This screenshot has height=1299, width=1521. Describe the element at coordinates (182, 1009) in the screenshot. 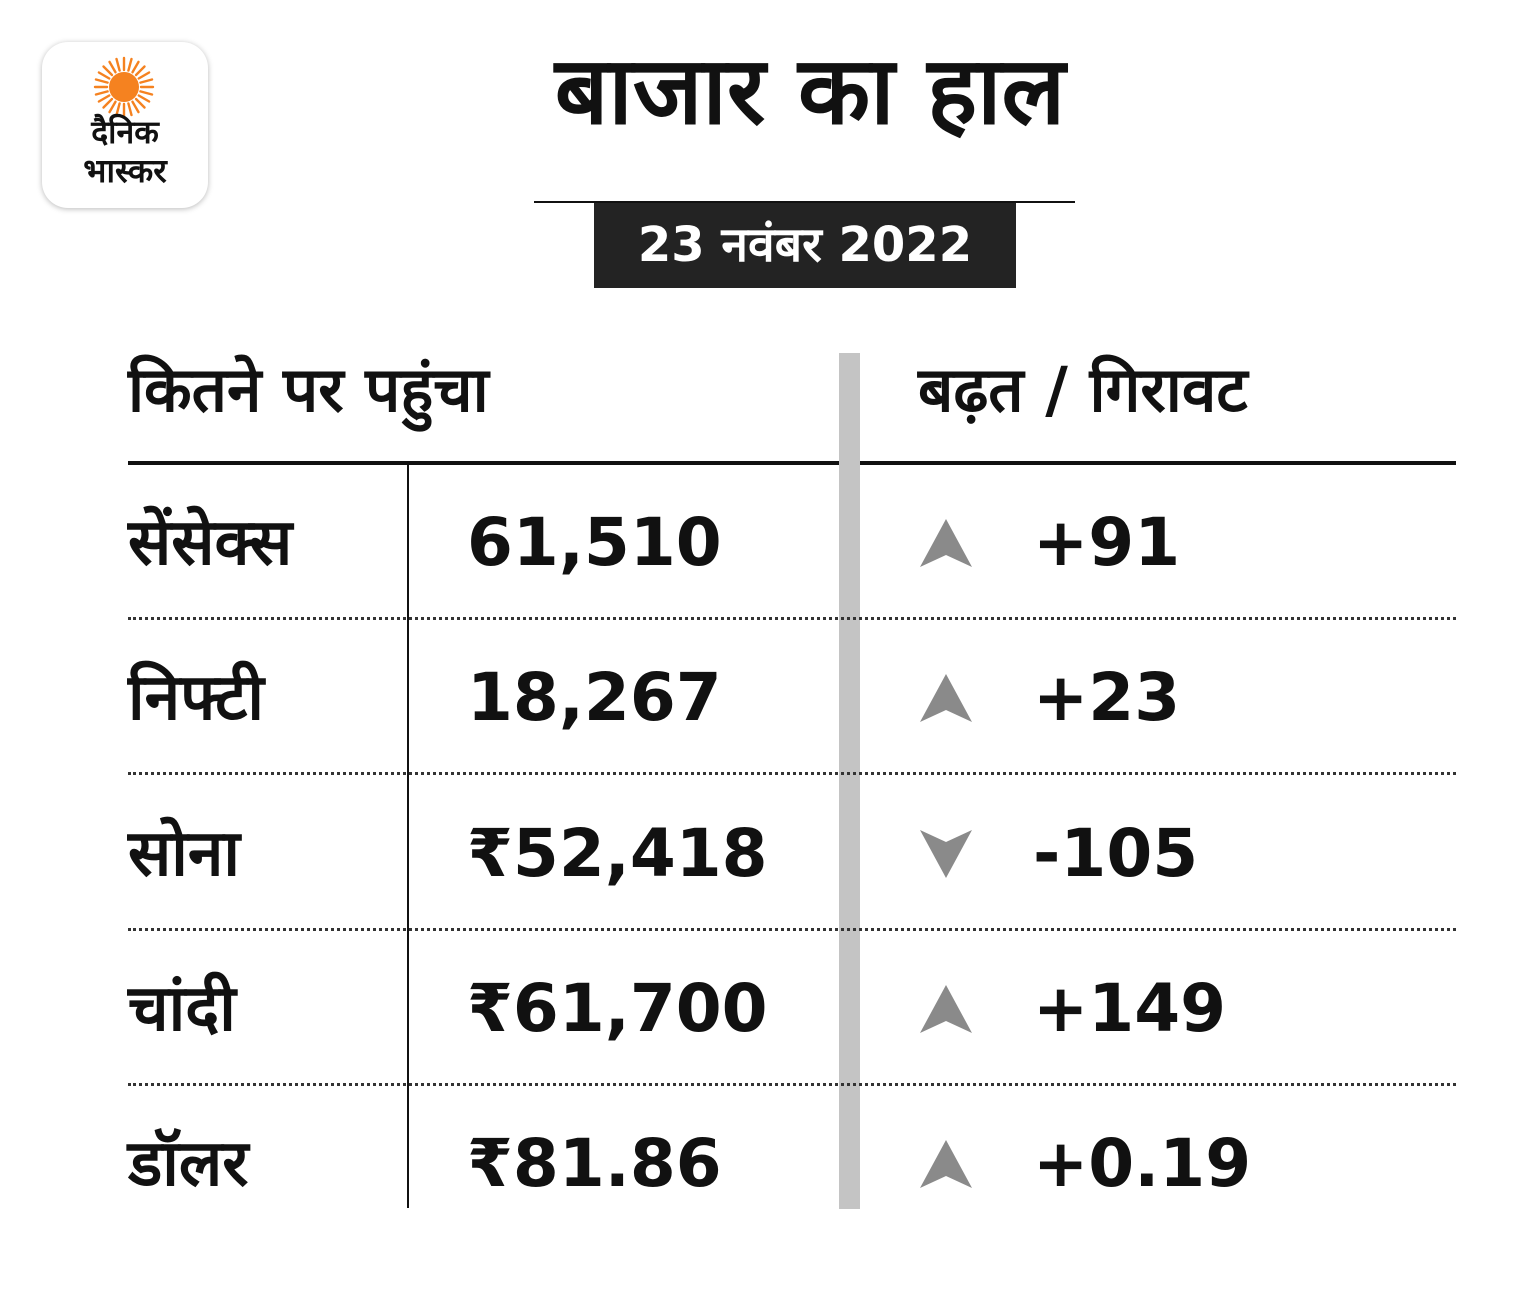

I see `row-name: चांदी` at that location.